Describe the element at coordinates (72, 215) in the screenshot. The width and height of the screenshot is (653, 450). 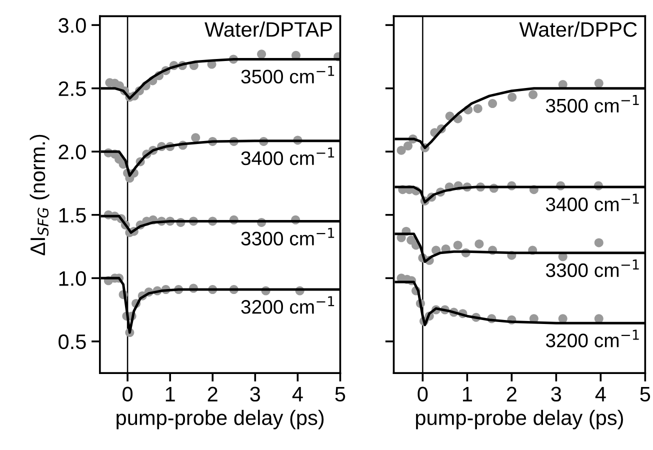
I see `y-tick-label: 1.5` at that location.